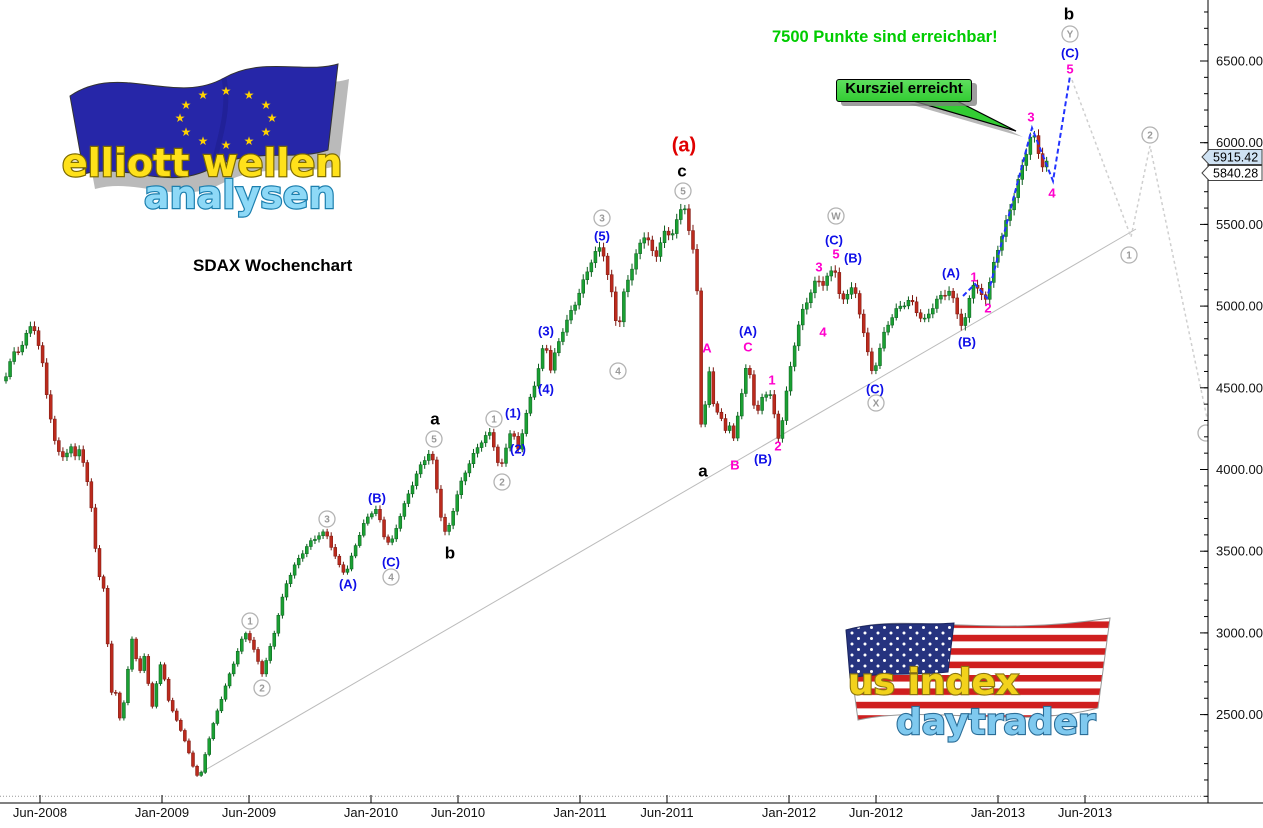  What do you see at coordinates (996, 722) in the screenshot?
I see `logo-text-daytrader: daytrader` at bounding box center [996, 722].